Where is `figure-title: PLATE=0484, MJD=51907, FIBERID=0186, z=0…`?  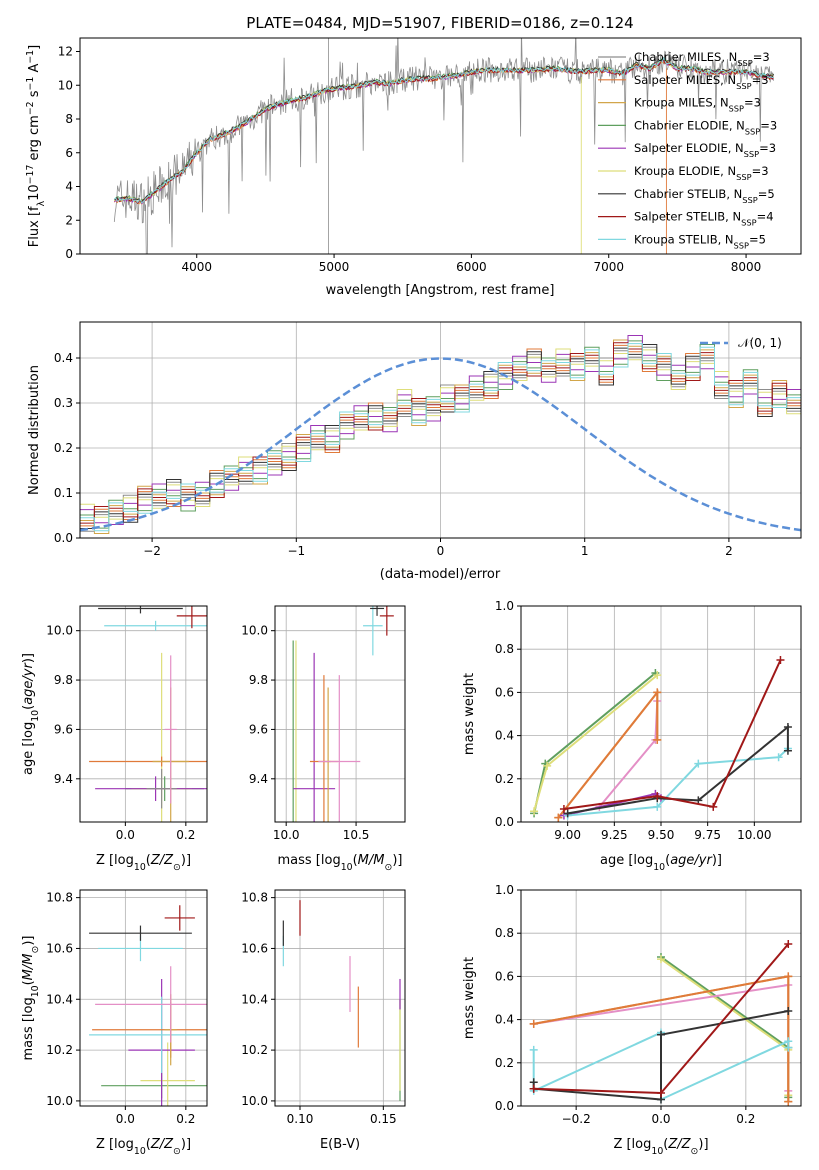 figure-title: PLATE=0484, MJD=51907, FIBERID=0186, z=0… is located at coordinates (439, 23).